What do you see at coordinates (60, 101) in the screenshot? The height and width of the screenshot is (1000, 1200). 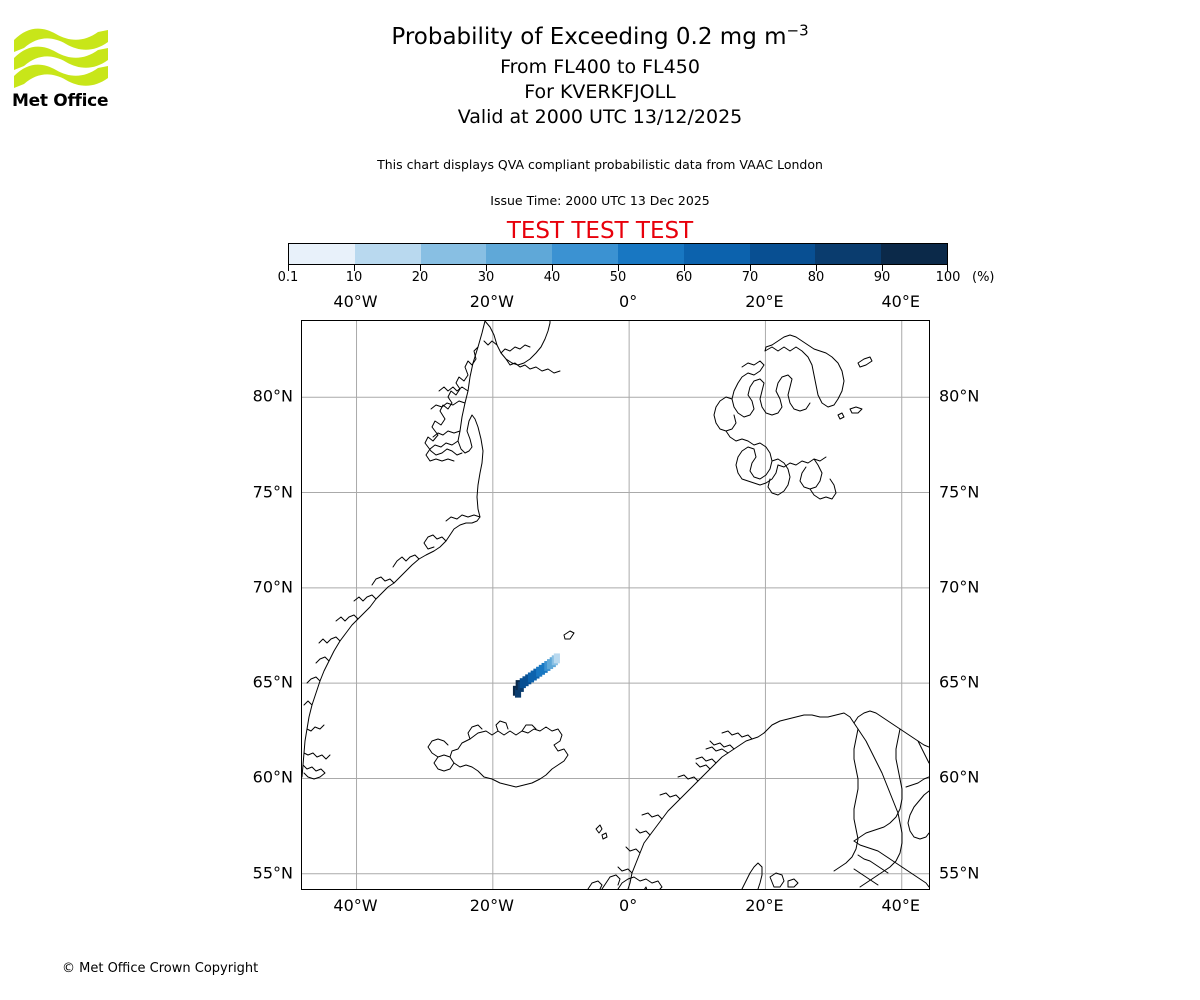 I see `met-office-logo-text: Met Office` at bounding box center [60, 101].